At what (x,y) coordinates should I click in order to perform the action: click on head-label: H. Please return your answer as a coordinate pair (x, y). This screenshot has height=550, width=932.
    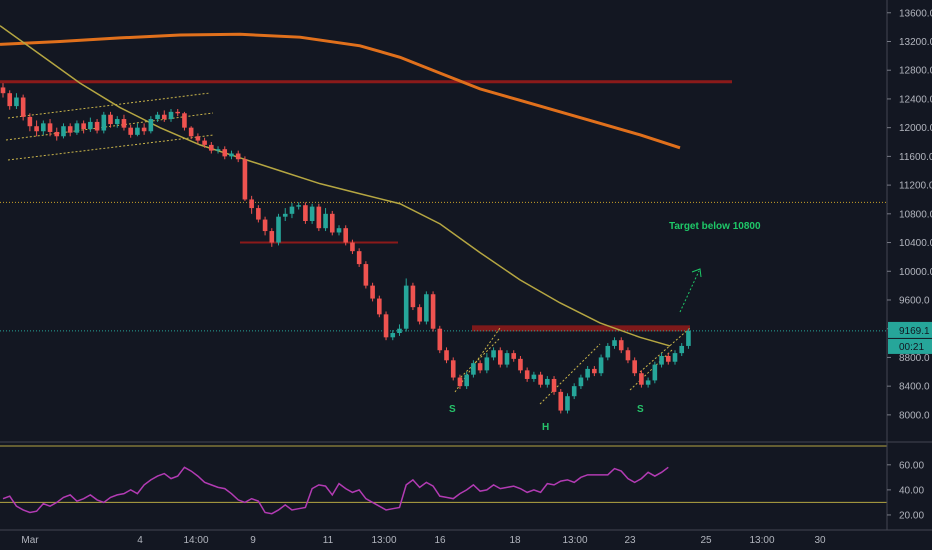
    Looking at the image, I should click on (545, 427).